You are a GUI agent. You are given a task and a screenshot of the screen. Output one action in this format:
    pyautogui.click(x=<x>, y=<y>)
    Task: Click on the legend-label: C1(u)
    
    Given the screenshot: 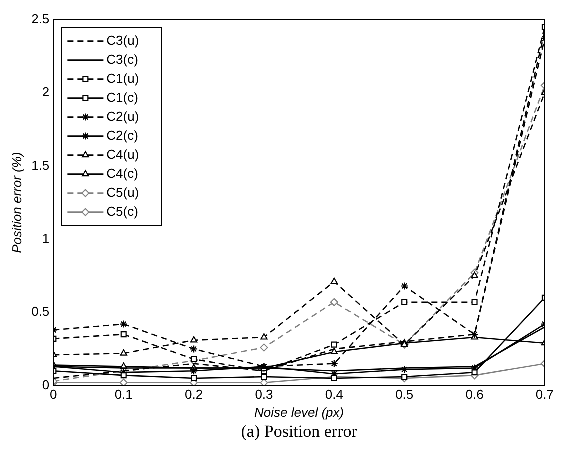 What is the action you would take?
    pyautogui.click(x=123, y=78)
    